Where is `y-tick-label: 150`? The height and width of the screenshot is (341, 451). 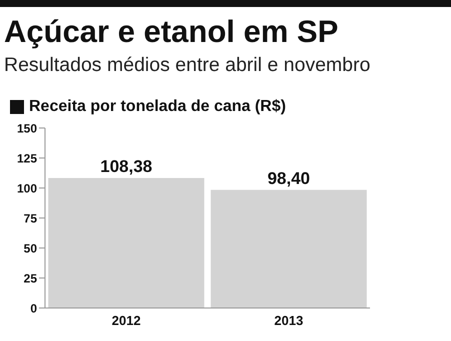
y-tick-label: 150 is located at coordinates (27, 128).